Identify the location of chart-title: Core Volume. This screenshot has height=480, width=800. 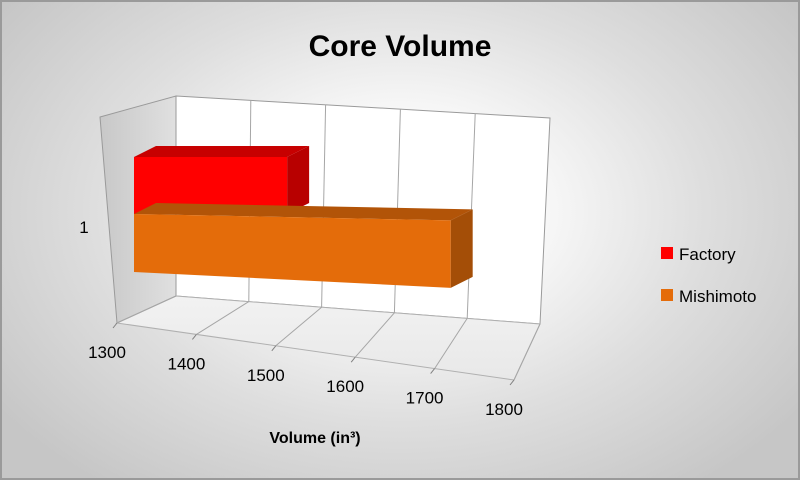
(400, 46).